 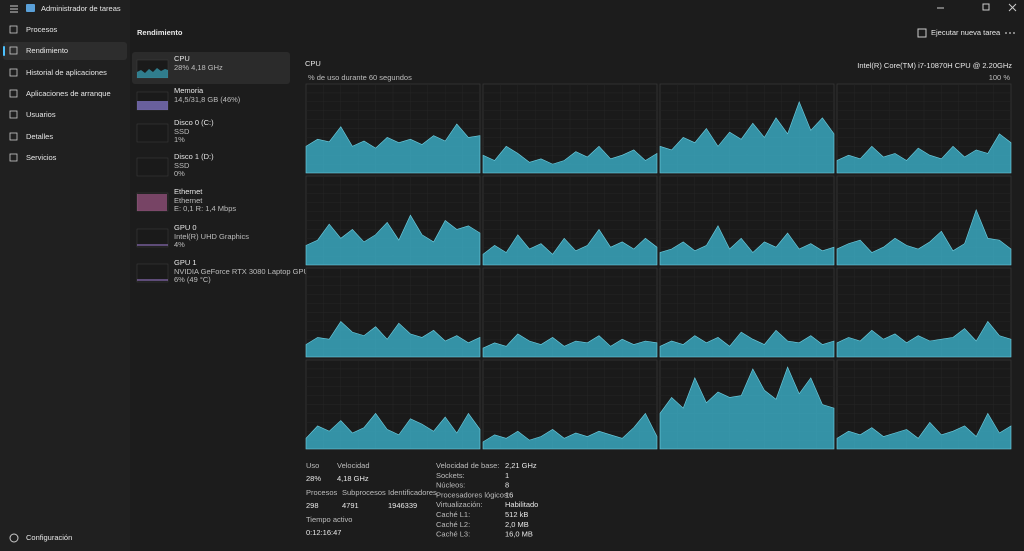 What do you see at coordinates (364, 492) in the screenshot?
I see `stat-label: Subprocesos` at bounding box center [364, 492].